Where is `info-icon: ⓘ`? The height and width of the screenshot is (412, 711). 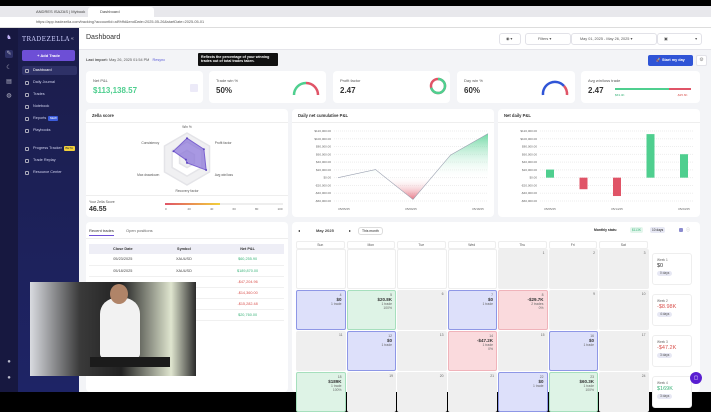 info-icon: ⓘ is located at coordinates (688, 229).